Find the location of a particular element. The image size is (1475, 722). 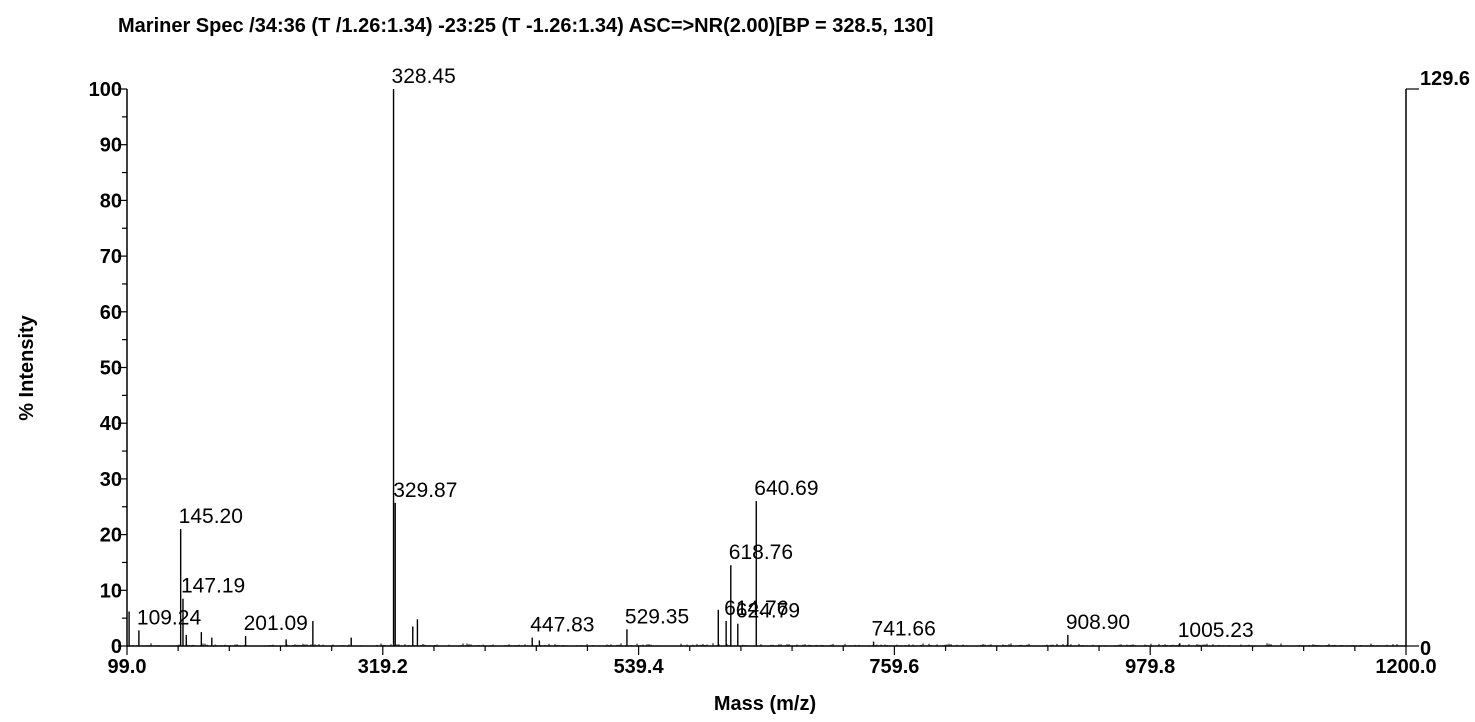

peak-label: 329.87 is located at coordinates (425, 490).